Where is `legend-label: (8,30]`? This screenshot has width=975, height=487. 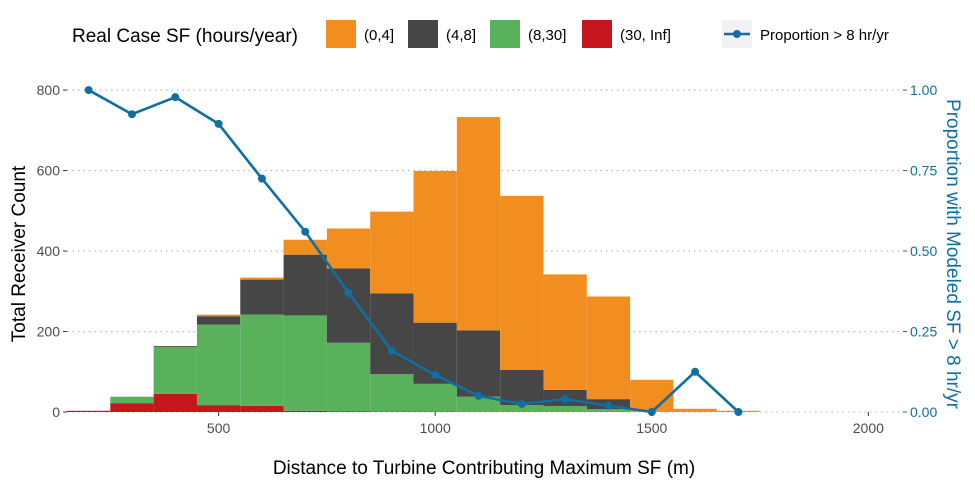
legend-label: (8,30] is located at coordinates (547, 35).